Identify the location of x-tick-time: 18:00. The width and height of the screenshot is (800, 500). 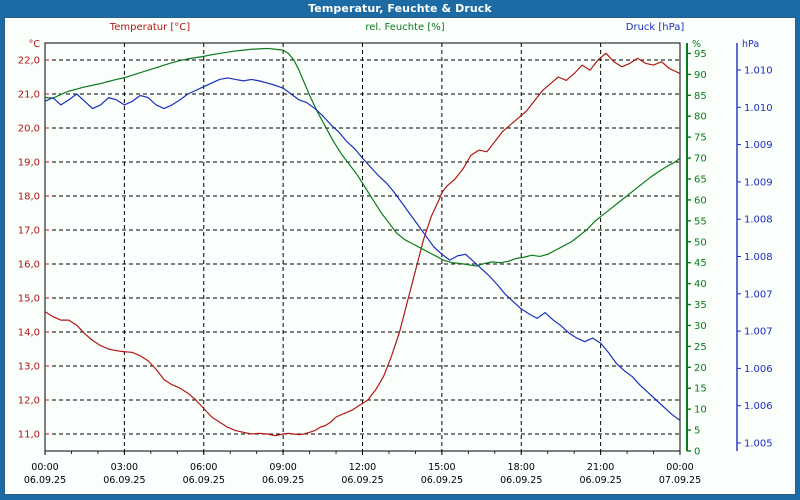
(521, 467).